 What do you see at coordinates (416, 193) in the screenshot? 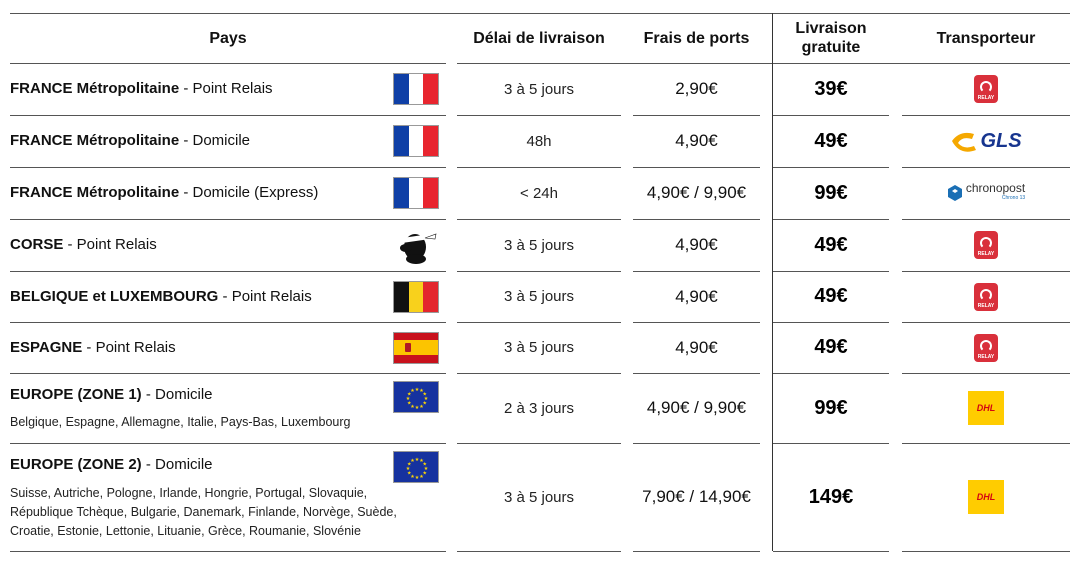
I see `france-flag` at bounding box center [416, 193].